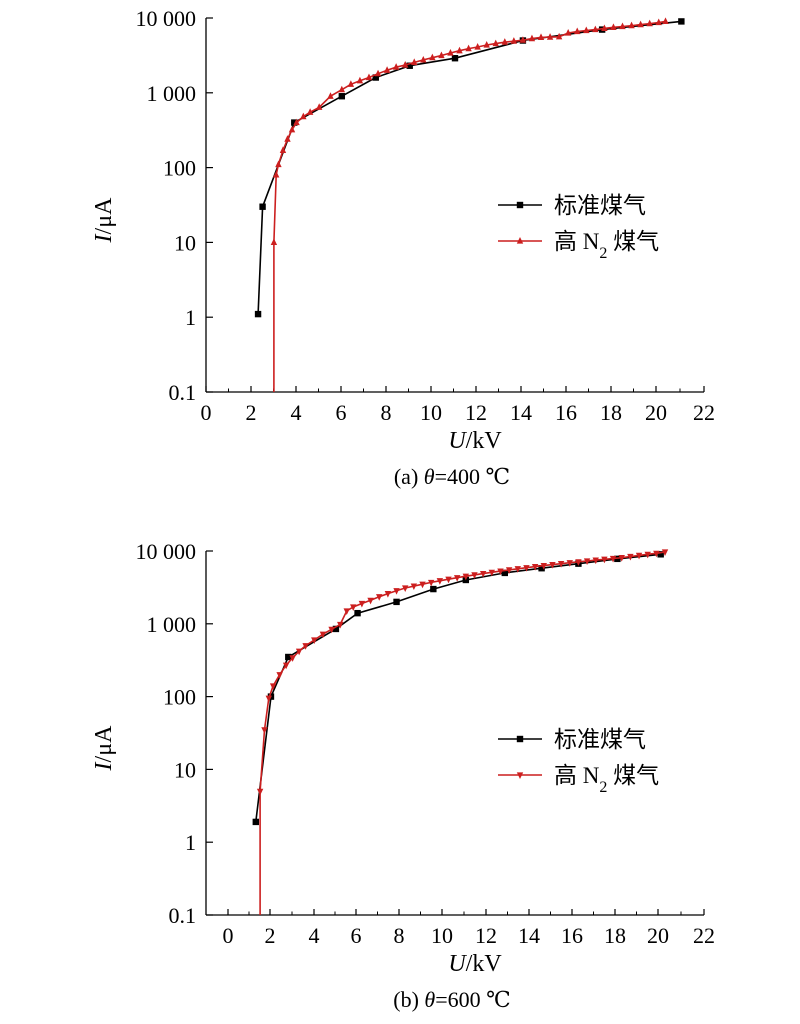  Describe the element at coordinates (521, 412) in the screenshot. I see `x-tick-label: 14` at that location.